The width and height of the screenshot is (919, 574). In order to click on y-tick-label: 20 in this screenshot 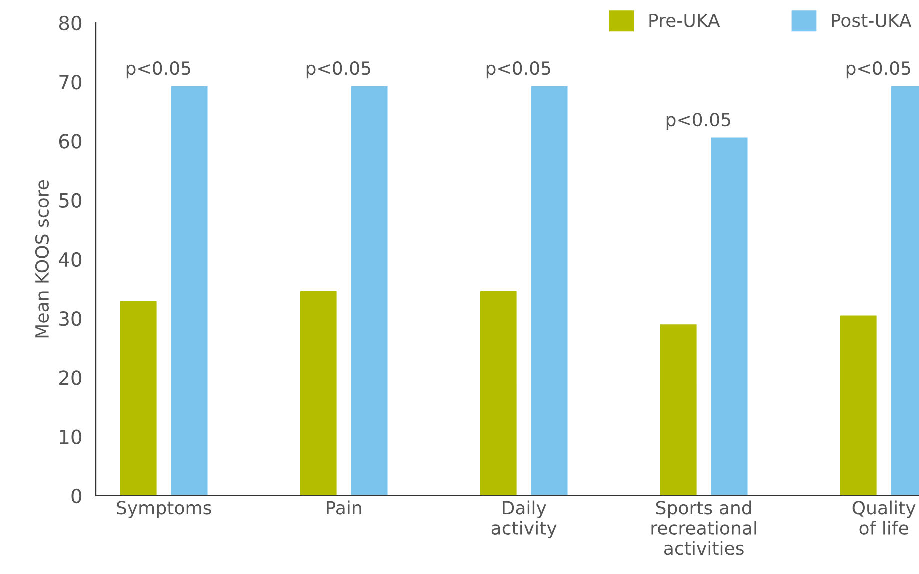, I will do `click(71, 378)`.